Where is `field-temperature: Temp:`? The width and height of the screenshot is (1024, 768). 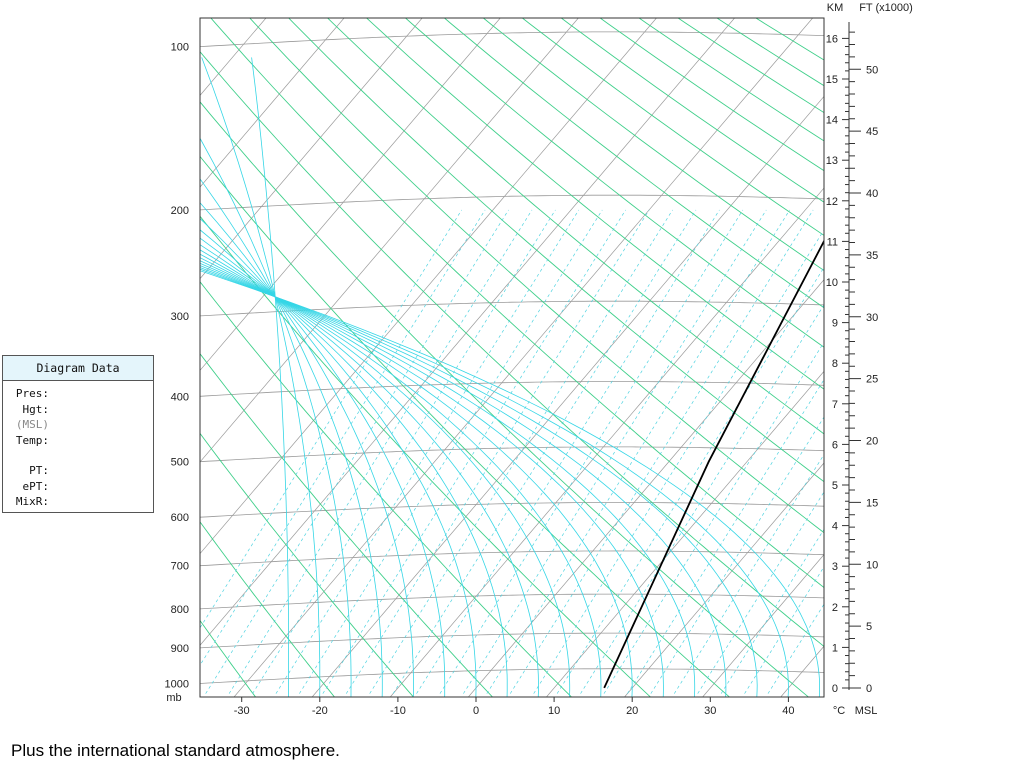 field-temperature: Temp: is located at coordinates (32, 440).